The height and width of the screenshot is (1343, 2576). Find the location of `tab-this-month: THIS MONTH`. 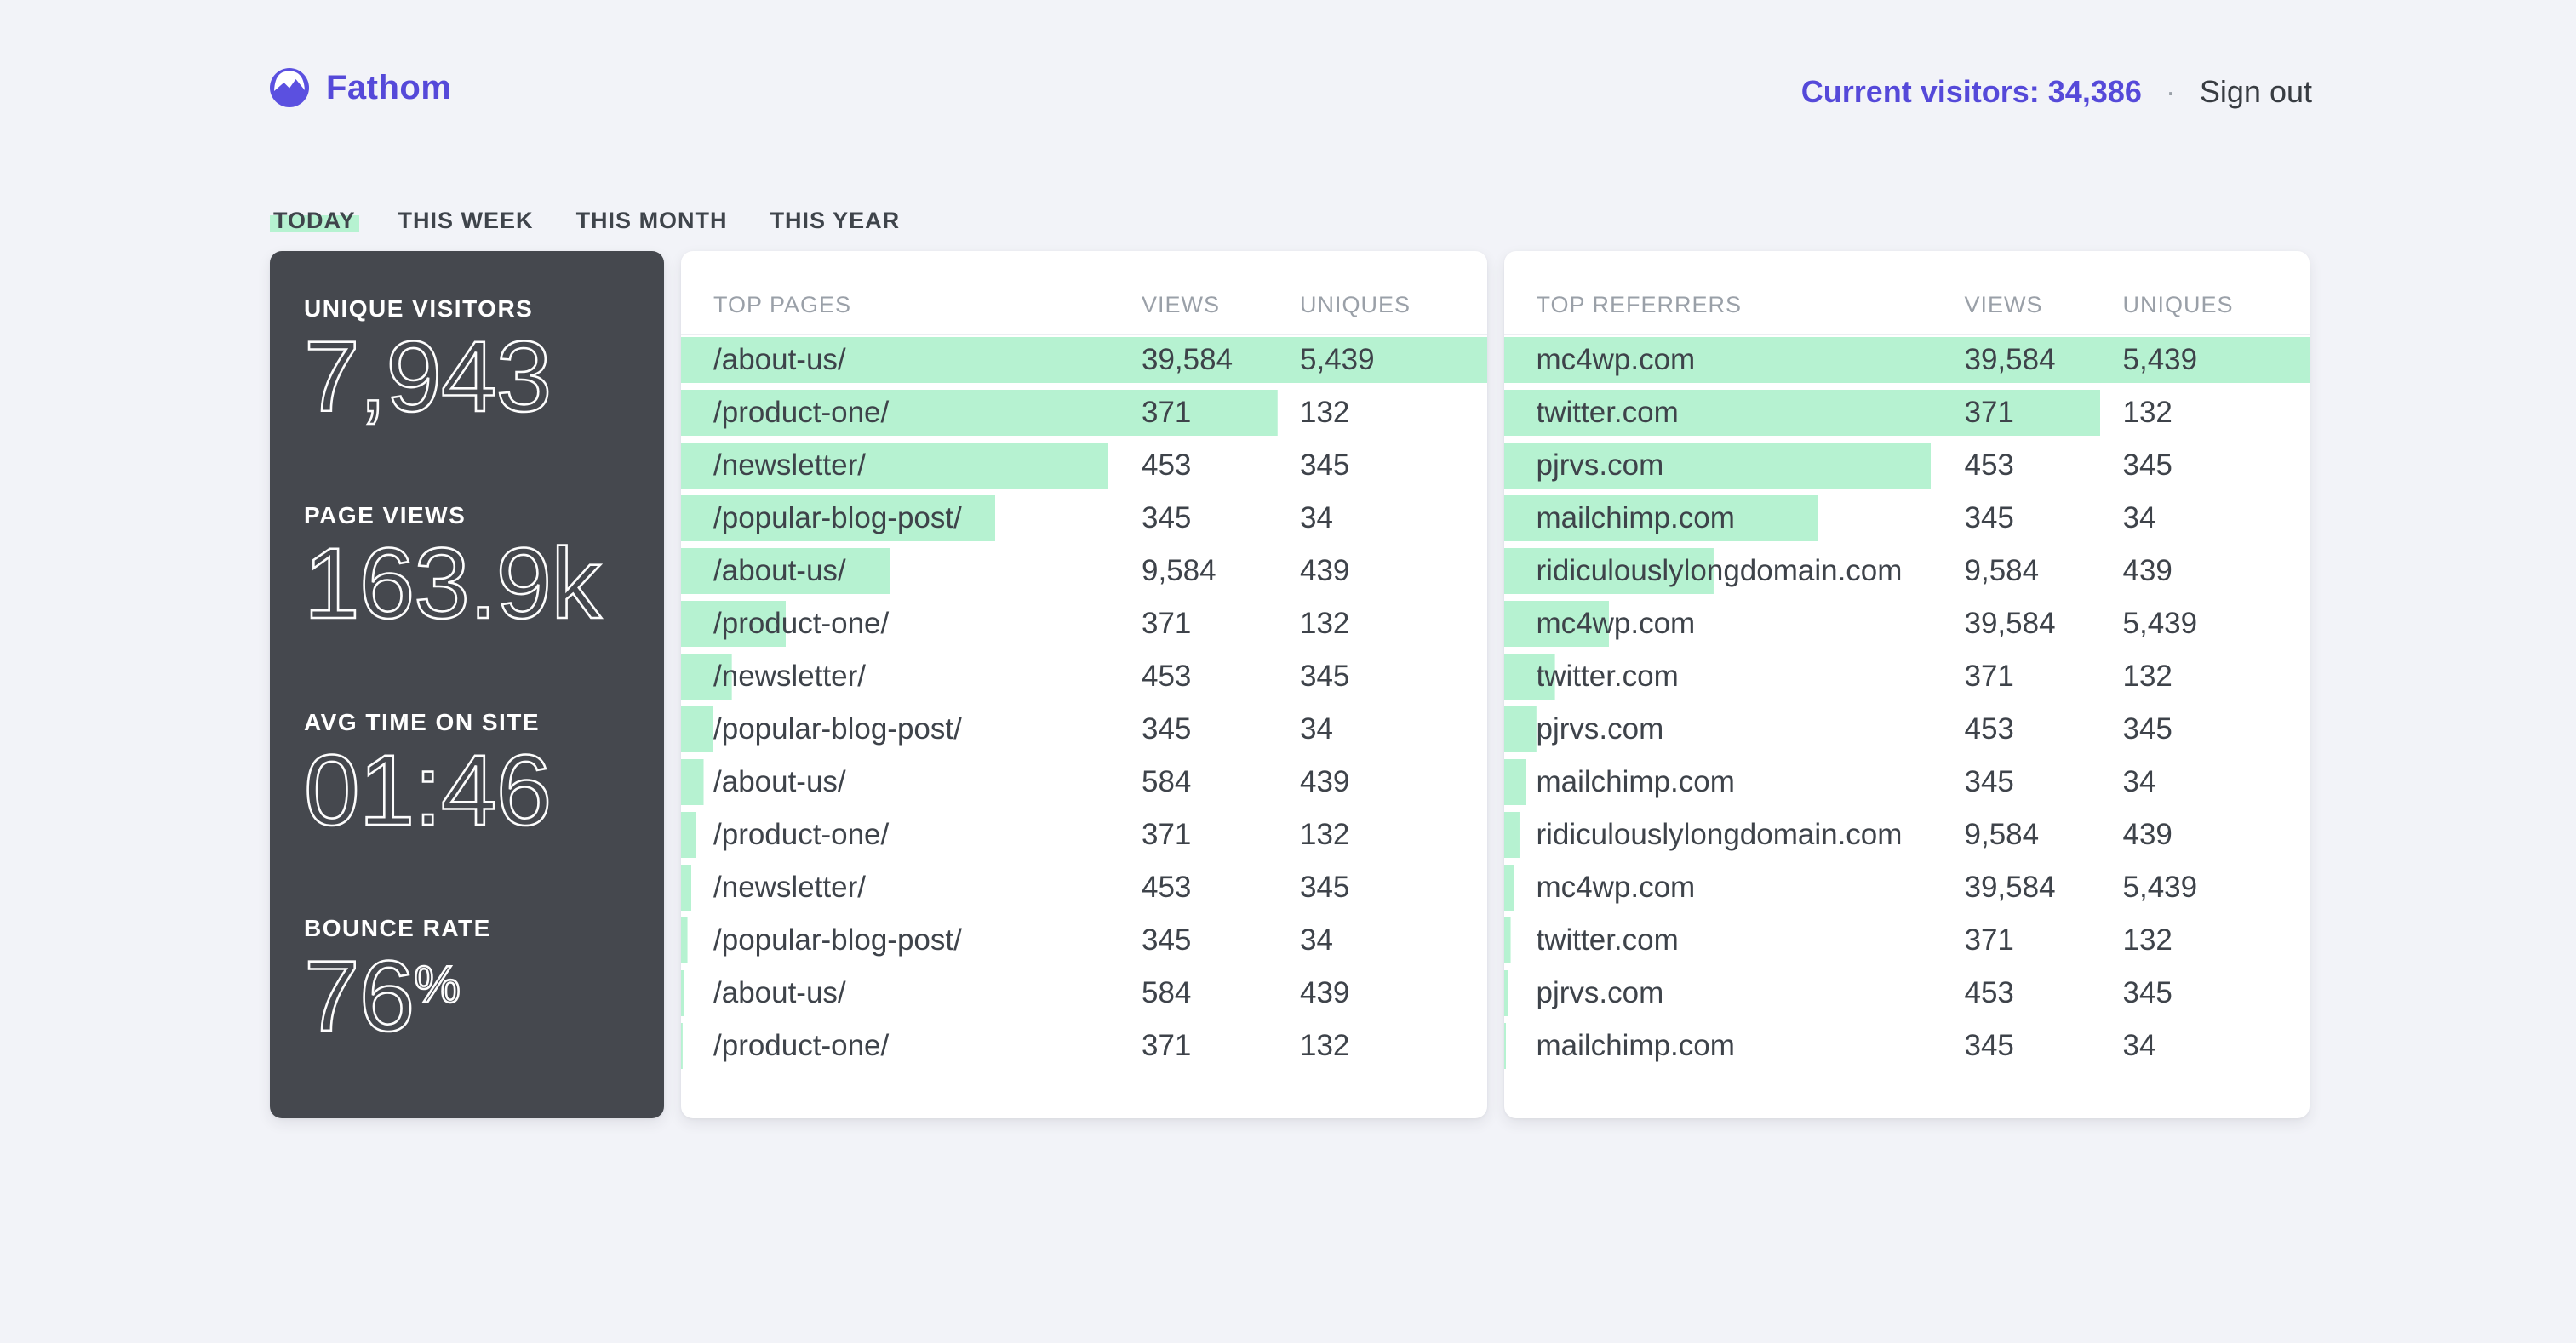

tab-this-month: THIS MONTH is located at coordinates (651, 221).